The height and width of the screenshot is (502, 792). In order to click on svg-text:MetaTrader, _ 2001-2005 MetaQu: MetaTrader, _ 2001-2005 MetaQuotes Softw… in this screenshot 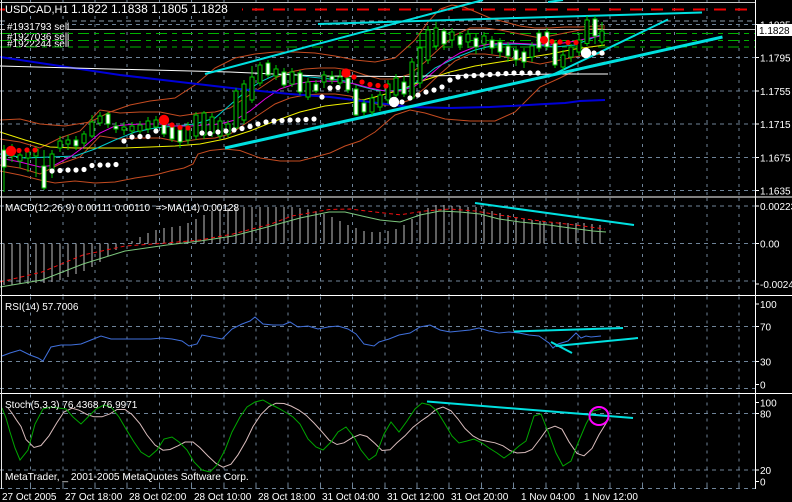, I will do `click(127, 477)`.